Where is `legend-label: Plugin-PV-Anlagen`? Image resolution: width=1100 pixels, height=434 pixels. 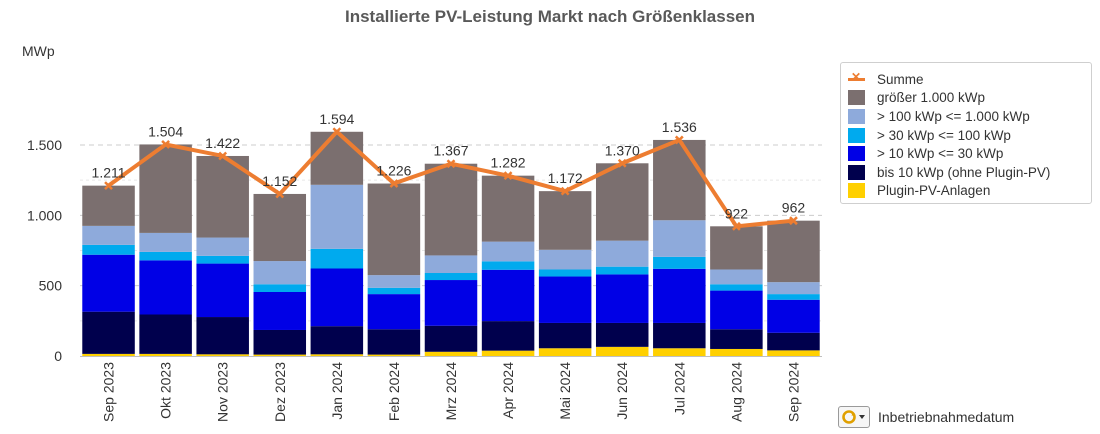
legend-label: Plugin-PV-Anlagen is located at coordinates (934, 191).